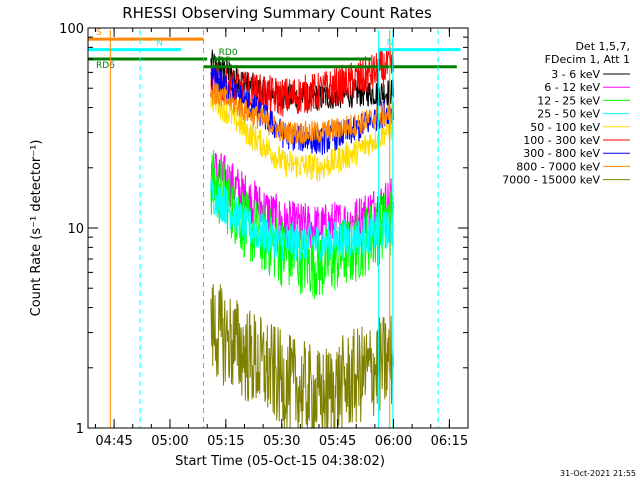 This screenshot has width=640, height=480. I want to click on flag-label-rd0: RD0, so click(228, 53).